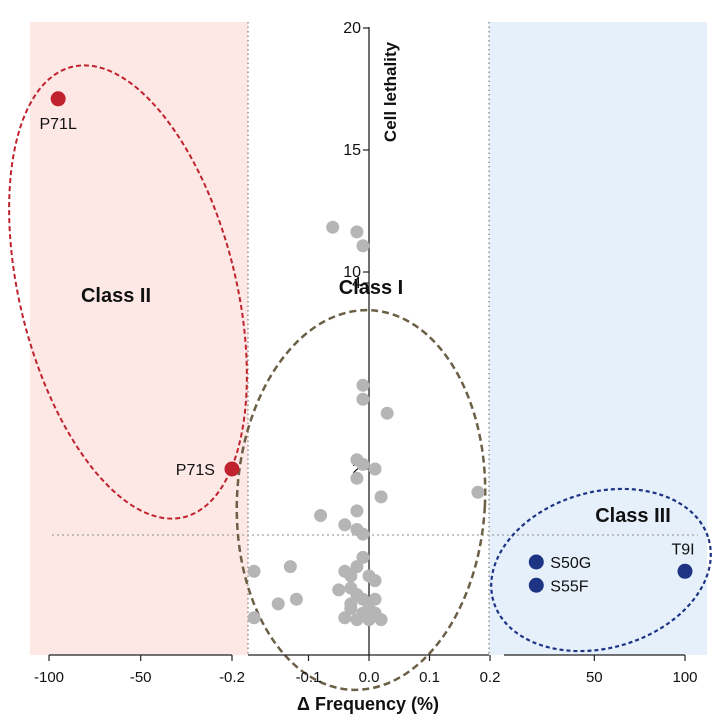  I want to click on point-label-p71l: P71L, so click(57, 124).